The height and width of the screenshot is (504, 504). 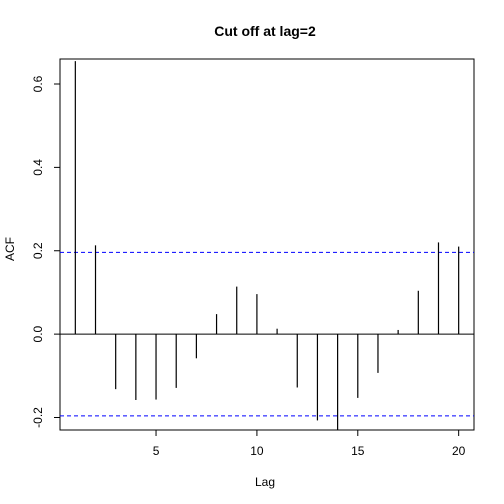 I want to click on x-tick-label: 10, so click(x=257, y=451).